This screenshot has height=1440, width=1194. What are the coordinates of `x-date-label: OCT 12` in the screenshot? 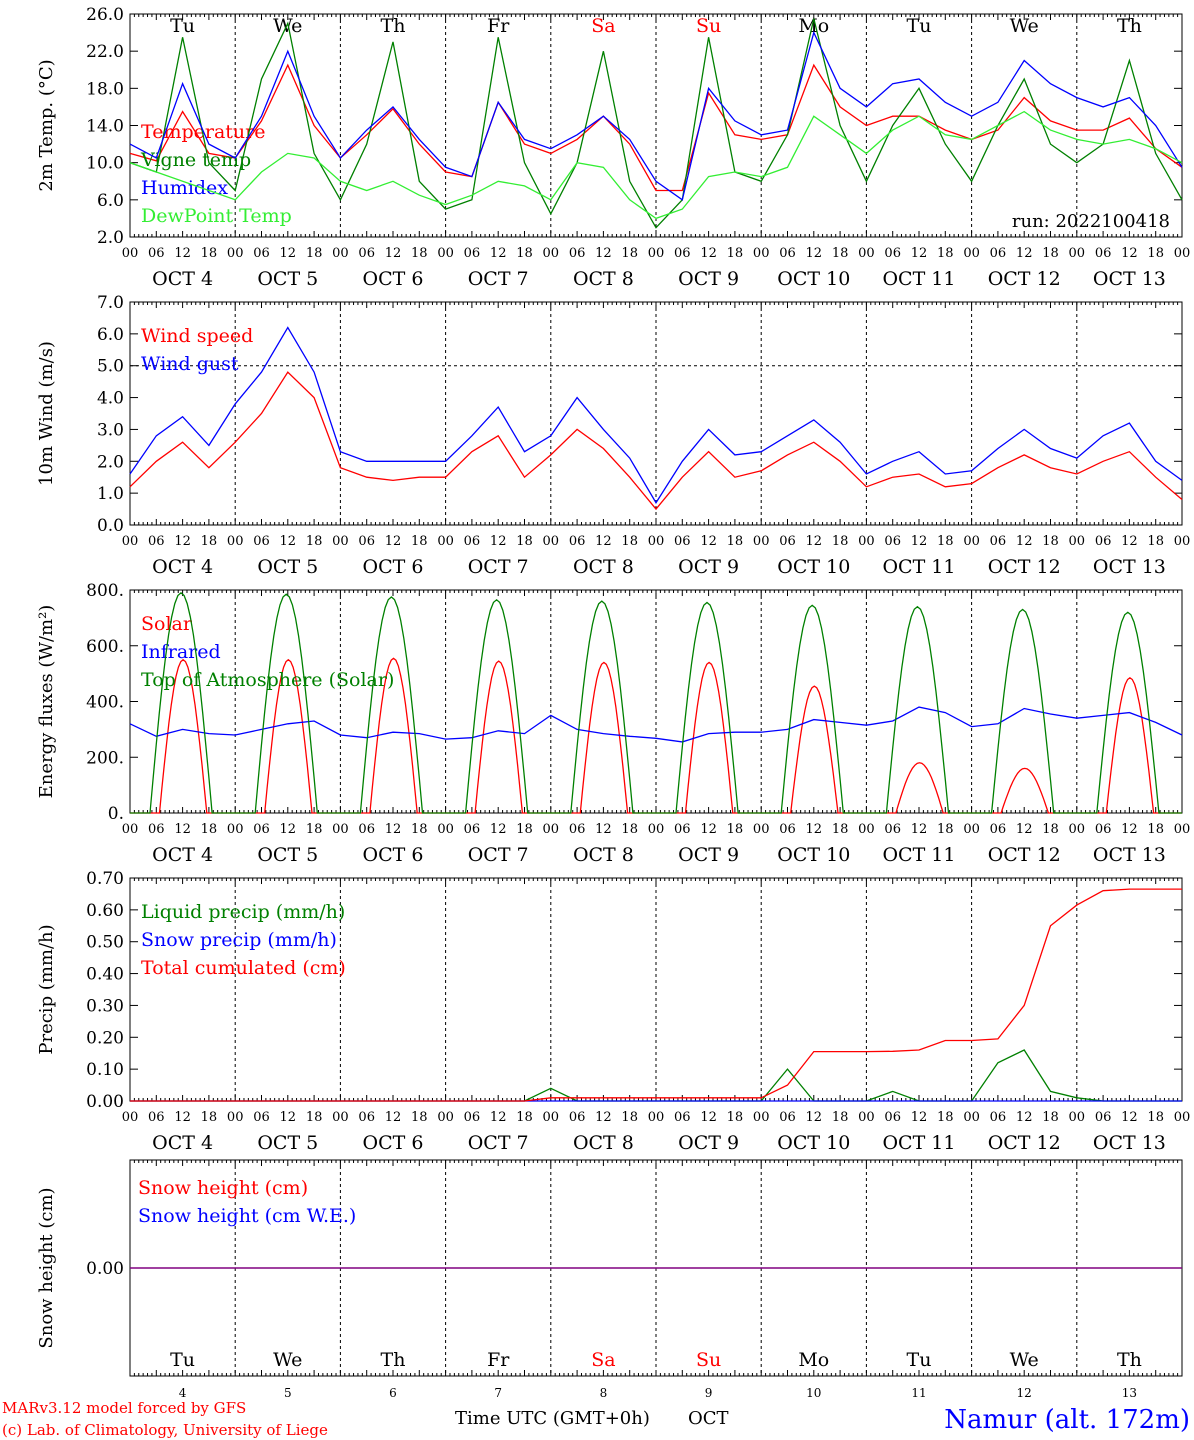 It's located at (1024, 279).